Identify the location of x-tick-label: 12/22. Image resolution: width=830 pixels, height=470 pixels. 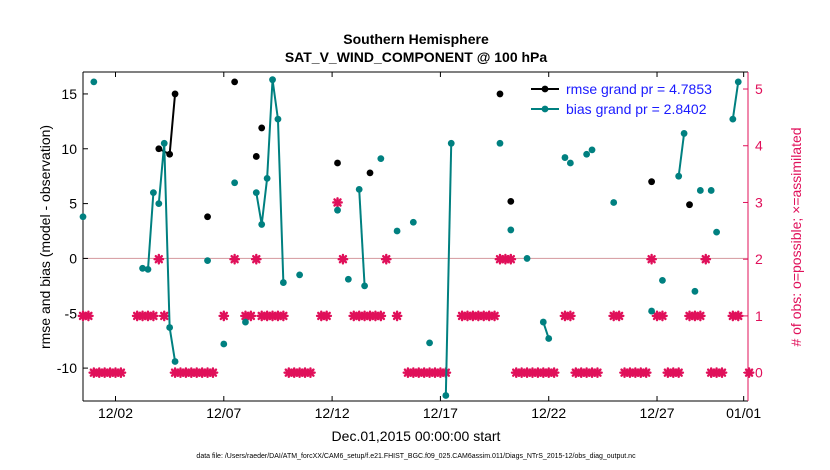
(548, 413).